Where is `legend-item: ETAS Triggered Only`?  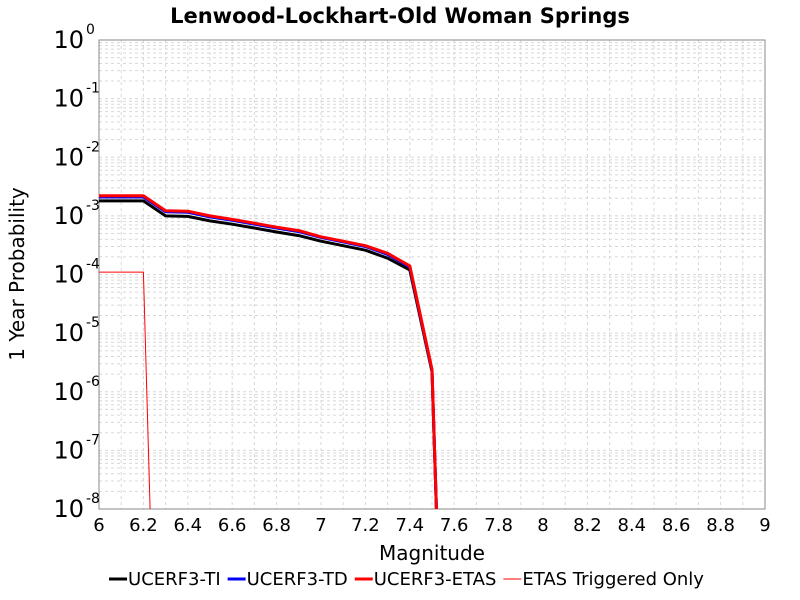
legend-item: ETAS Triggered Only is located at coordinates (603, 579).